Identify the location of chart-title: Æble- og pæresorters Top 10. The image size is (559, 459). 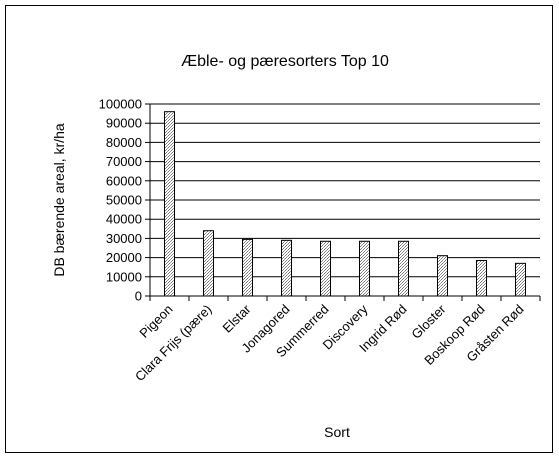
(285, 61).